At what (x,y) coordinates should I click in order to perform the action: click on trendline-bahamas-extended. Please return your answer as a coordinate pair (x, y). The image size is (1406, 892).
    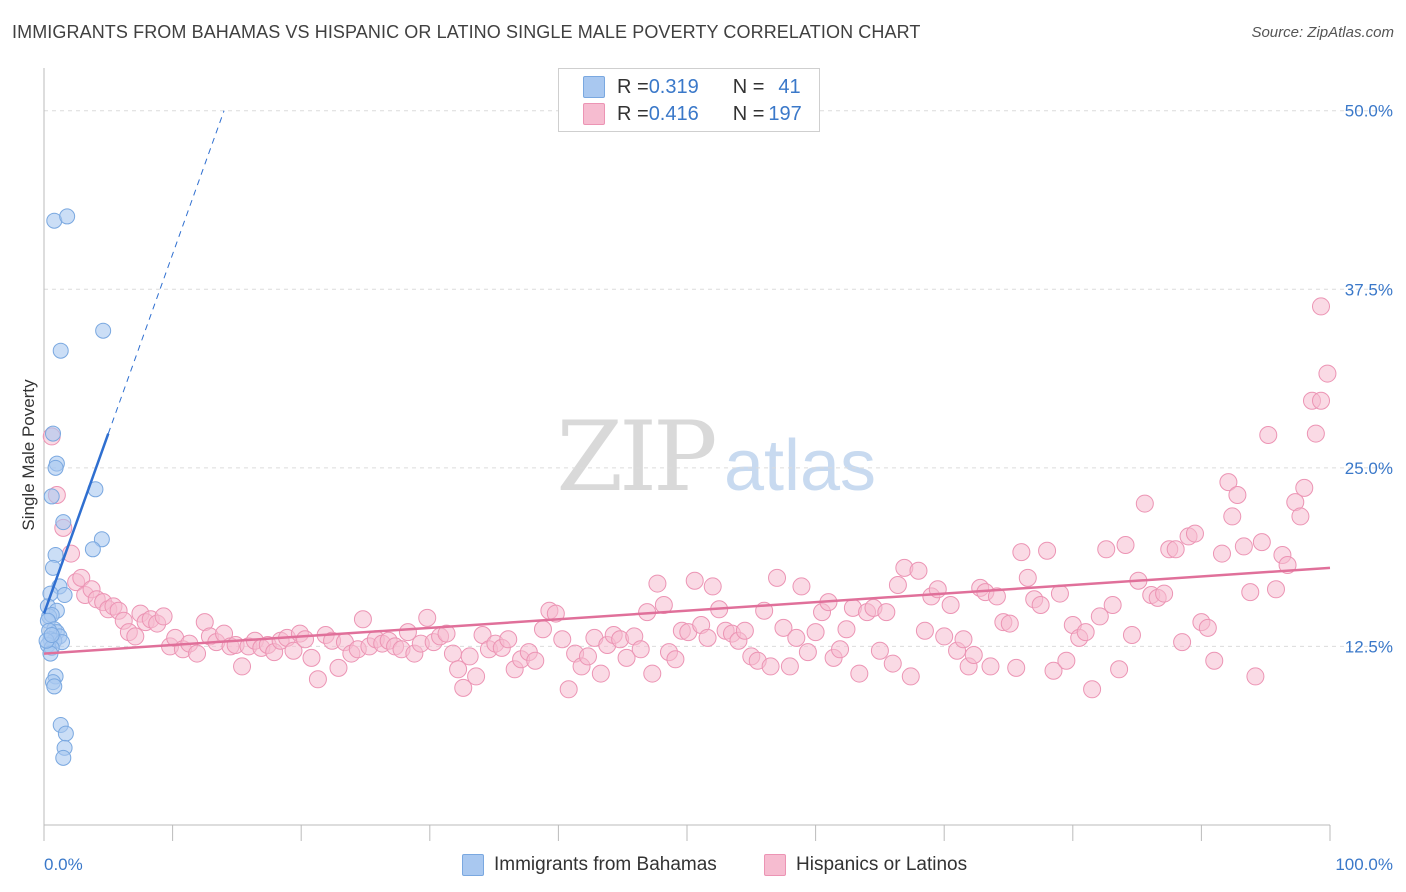
    Looking at the image, I should click on (166, 272).